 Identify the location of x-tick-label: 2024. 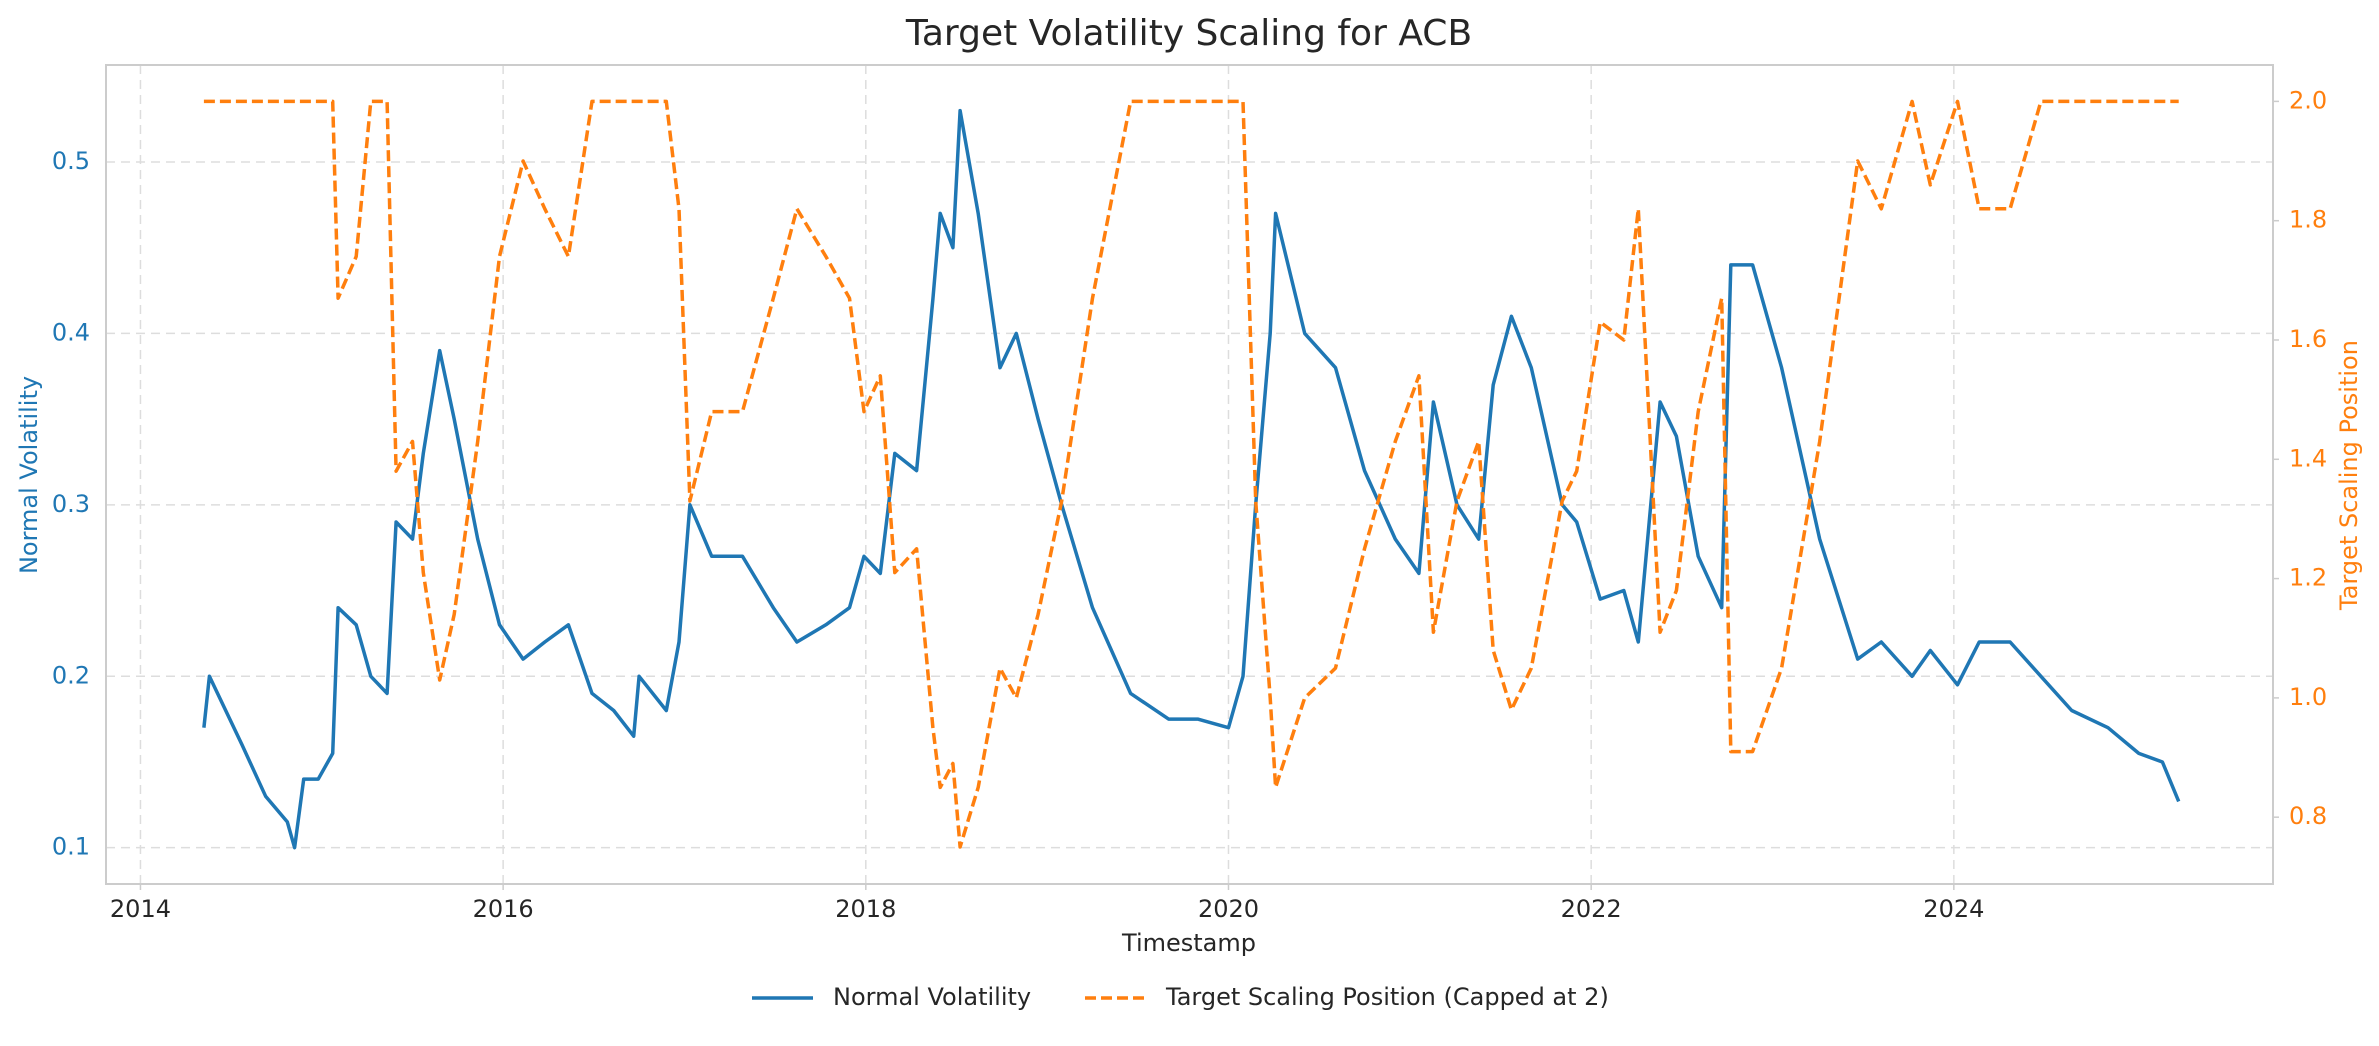
(1953, 909).